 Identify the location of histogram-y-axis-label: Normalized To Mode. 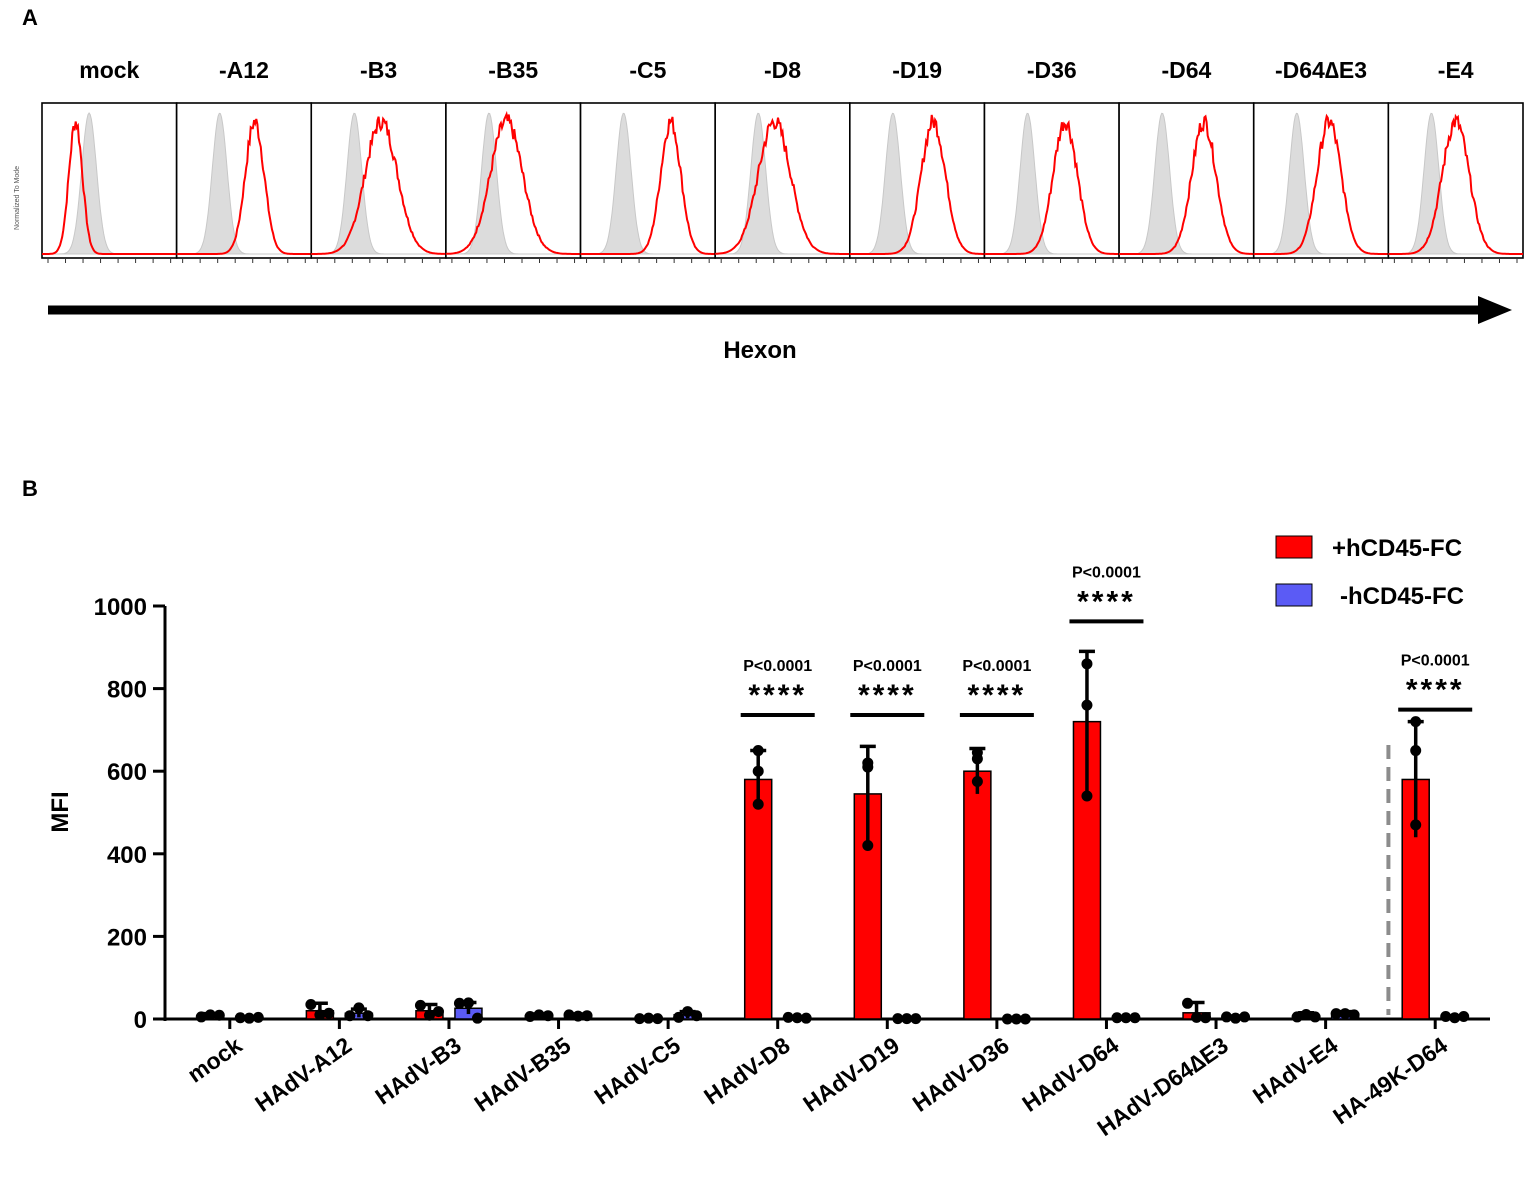
(17, 198).